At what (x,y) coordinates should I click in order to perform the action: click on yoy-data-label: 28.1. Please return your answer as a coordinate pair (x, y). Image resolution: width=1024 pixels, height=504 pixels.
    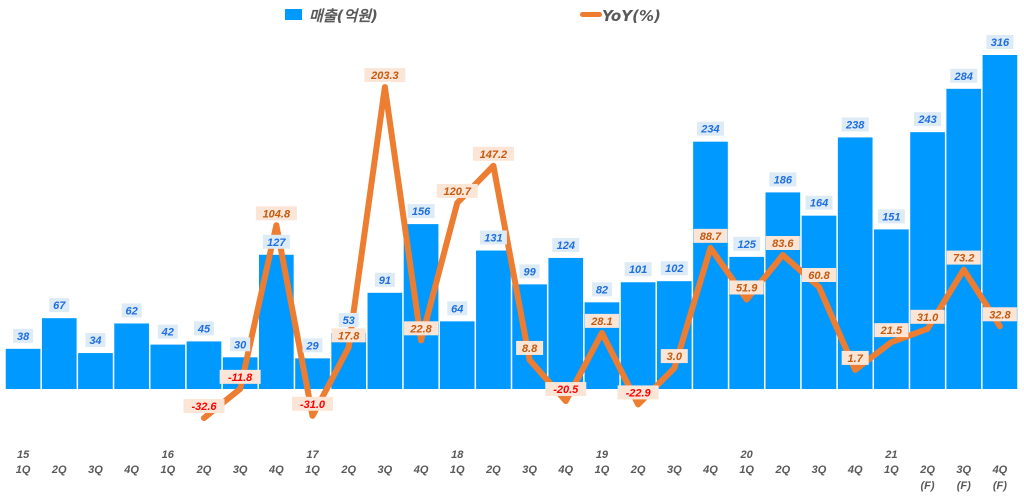
    Looking at the image, I should click on (601, 322).